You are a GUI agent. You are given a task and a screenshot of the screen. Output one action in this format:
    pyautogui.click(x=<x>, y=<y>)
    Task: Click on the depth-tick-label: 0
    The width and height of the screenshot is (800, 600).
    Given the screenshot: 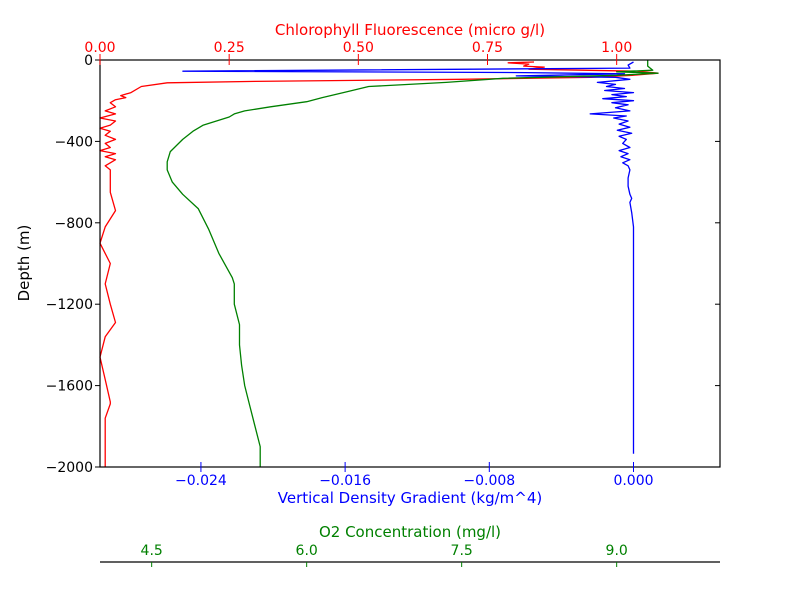 What is the action you would take?
    pyautogui.click(x=88, y=61)
    